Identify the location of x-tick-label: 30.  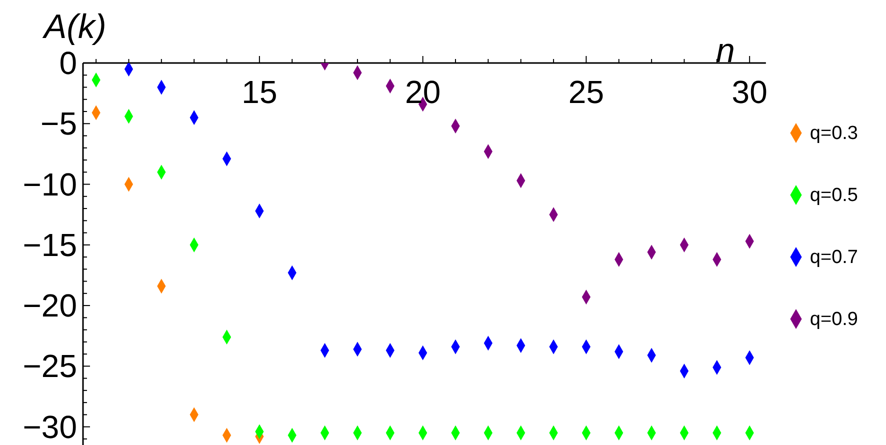
(750, 92).